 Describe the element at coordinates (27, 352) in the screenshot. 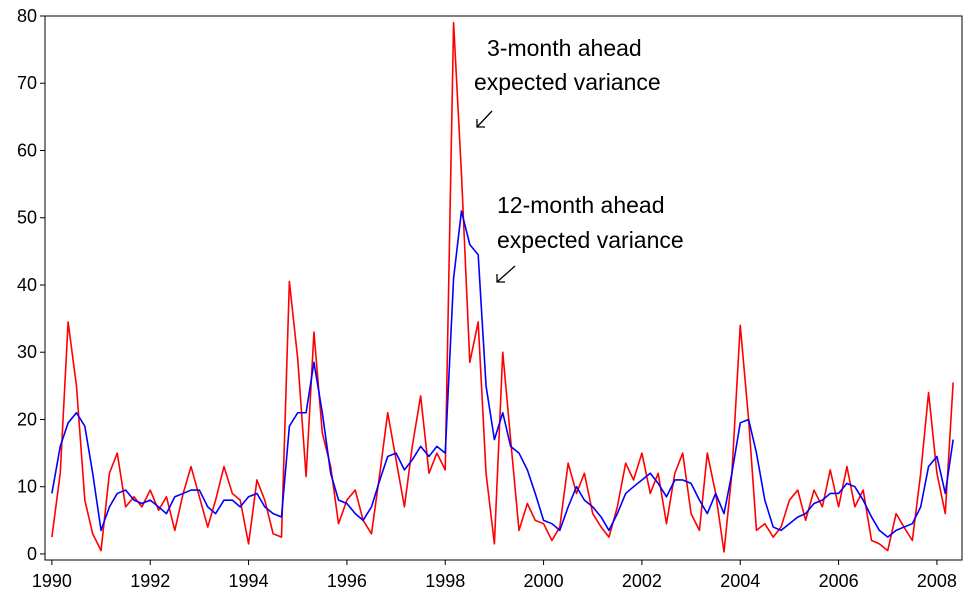

I see `y-tick-label: 30` at that location.